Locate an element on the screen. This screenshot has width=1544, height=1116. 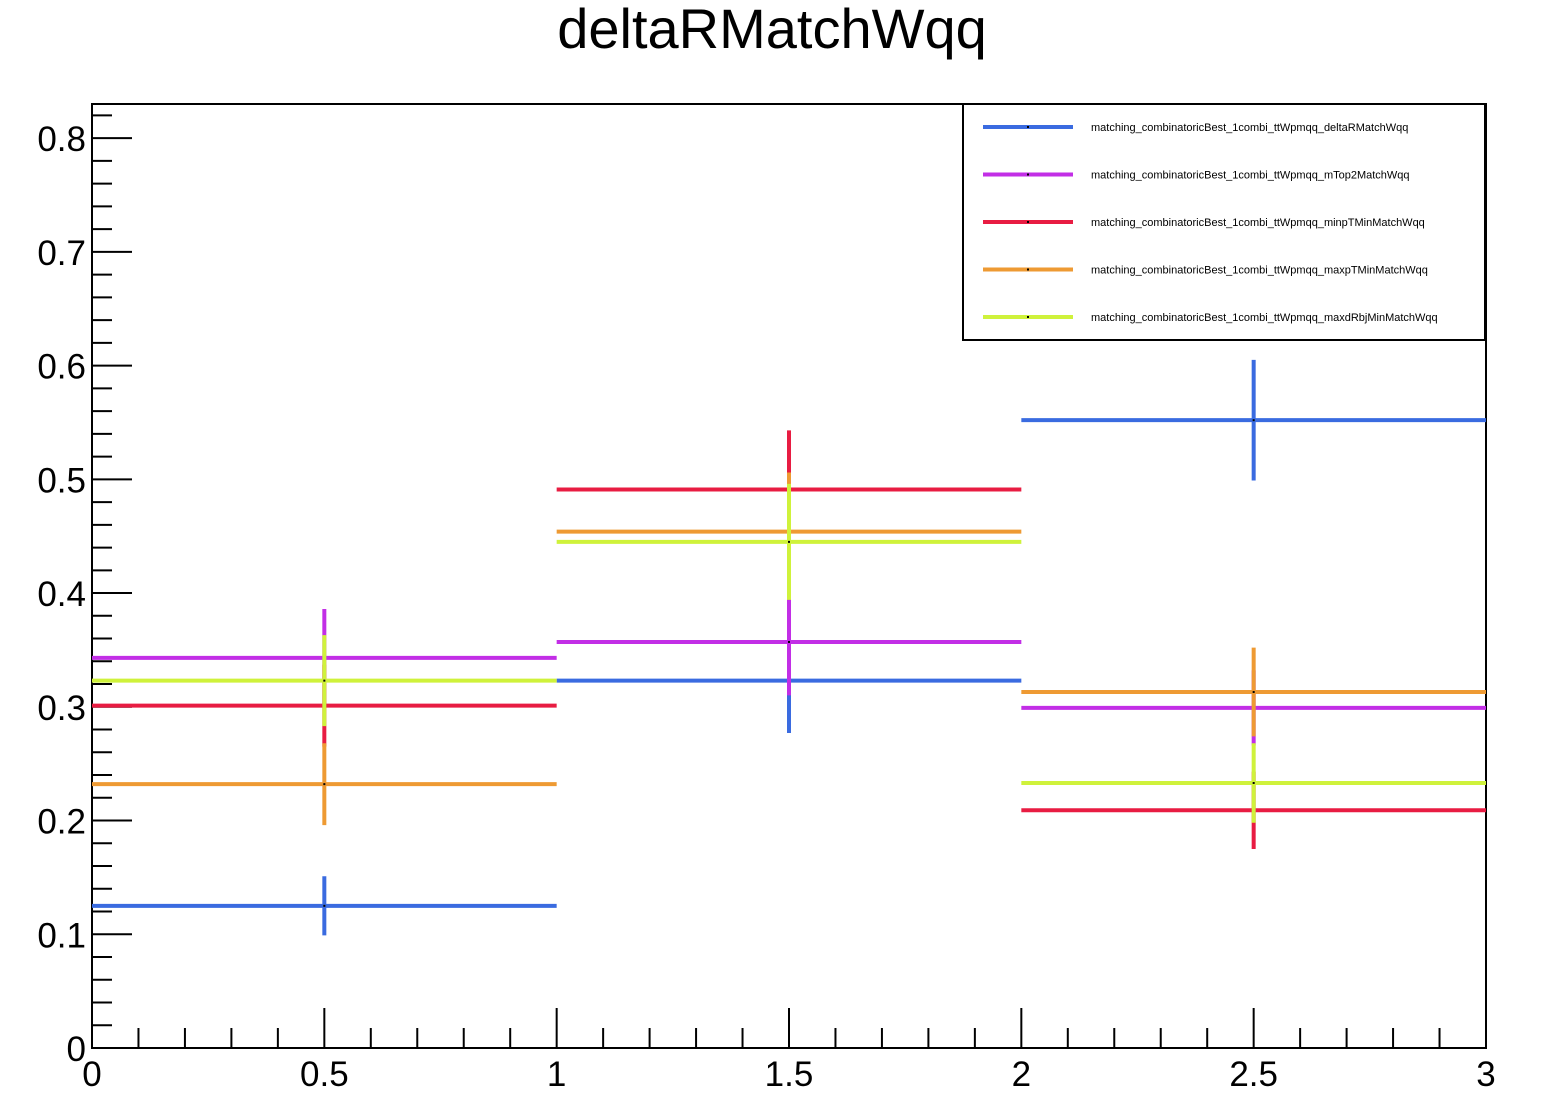
x-tick-label: 3 is located at coordinates (1485, 1074).